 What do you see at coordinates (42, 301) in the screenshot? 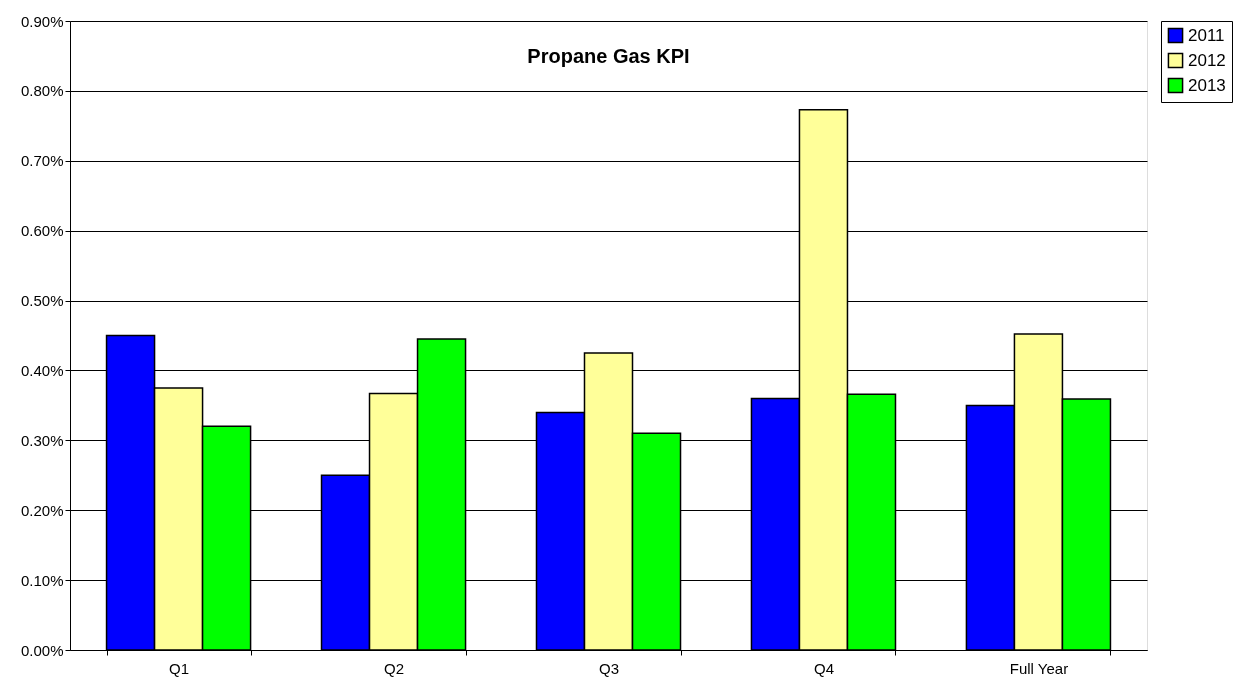
I see `y-tick-label: 0.50%` at bounding box center [42, 301].